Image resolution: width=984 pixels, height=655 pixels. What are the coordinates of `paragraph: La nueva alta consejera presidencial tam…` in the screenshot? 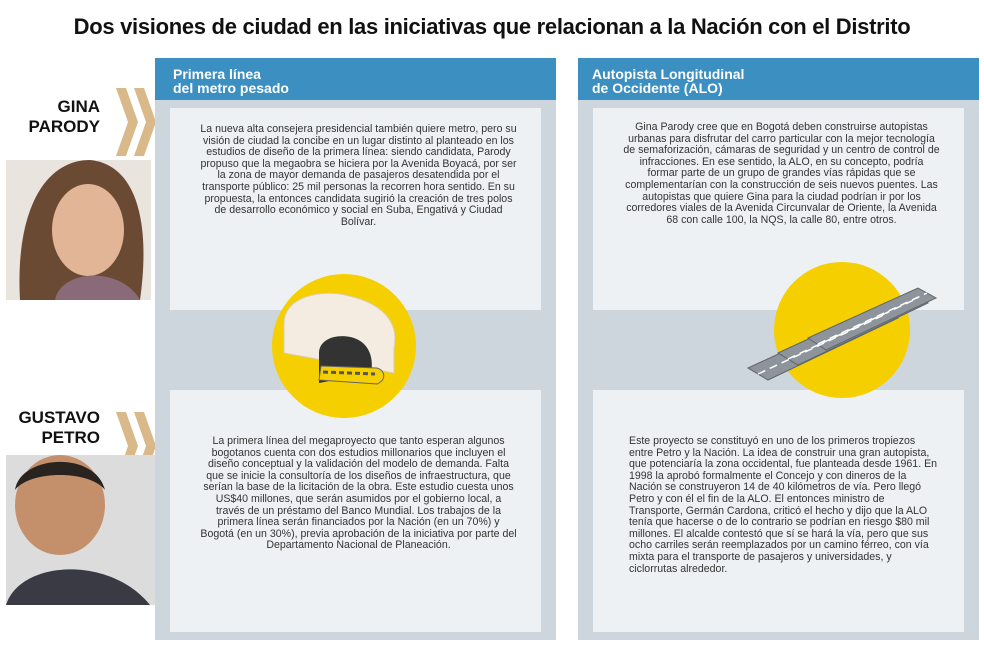 It's located at (358, 175).